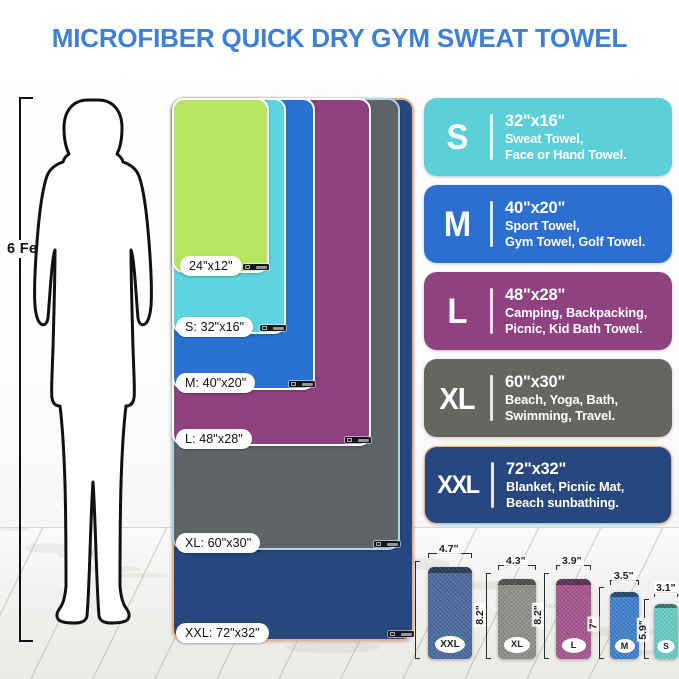  I want to click on legend-desc-s-line1: Sweat Towel,, so click(544, 138).